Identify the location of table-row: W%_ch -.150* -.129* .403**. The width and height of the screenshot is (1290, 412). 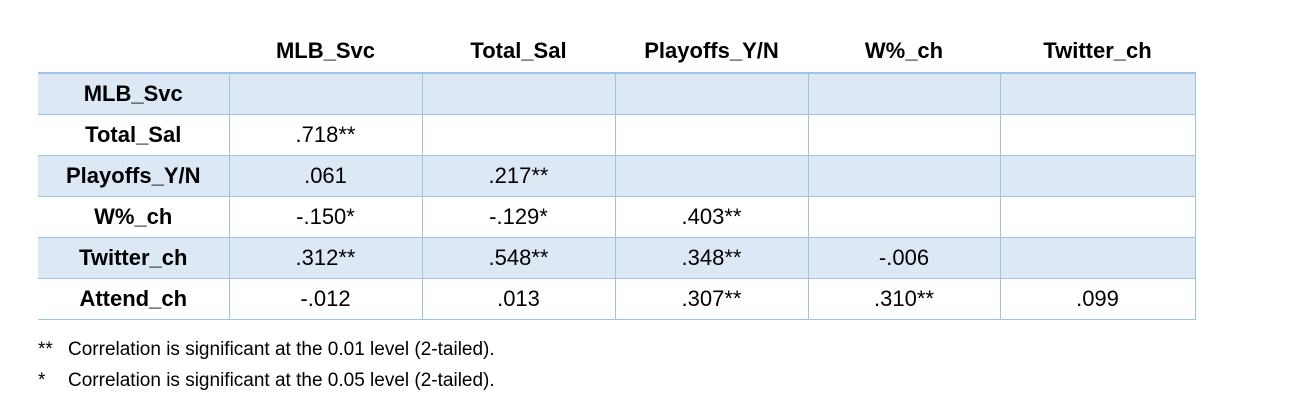
(617, 217).